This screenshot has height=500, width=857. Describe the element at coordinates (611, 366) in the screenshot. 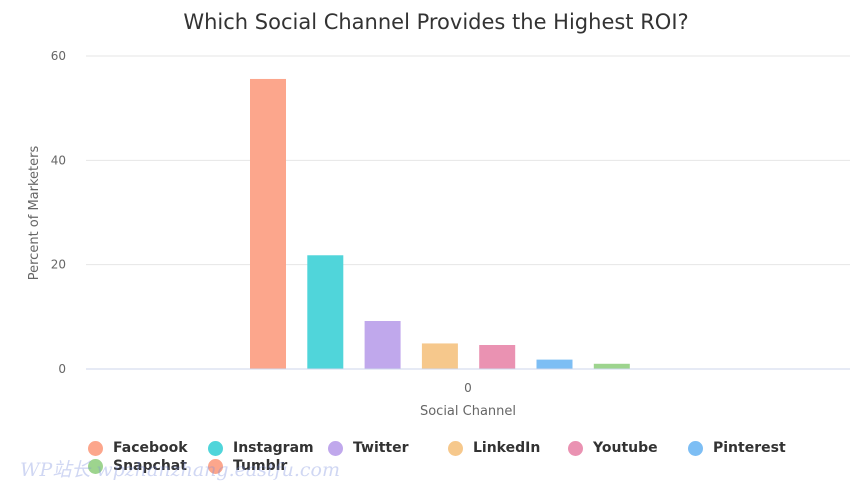

I see `bar-snapchat` at that location.